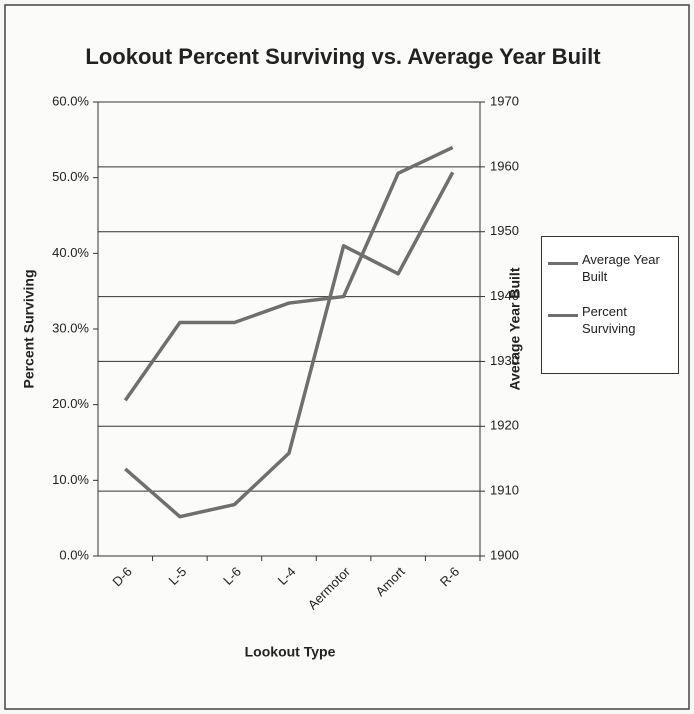 The width and height of the screenshot is (694, 714). Describe the element at coordinates (621, 268) in the screenshot. I see `legend-label: Average Year Built` at that location.